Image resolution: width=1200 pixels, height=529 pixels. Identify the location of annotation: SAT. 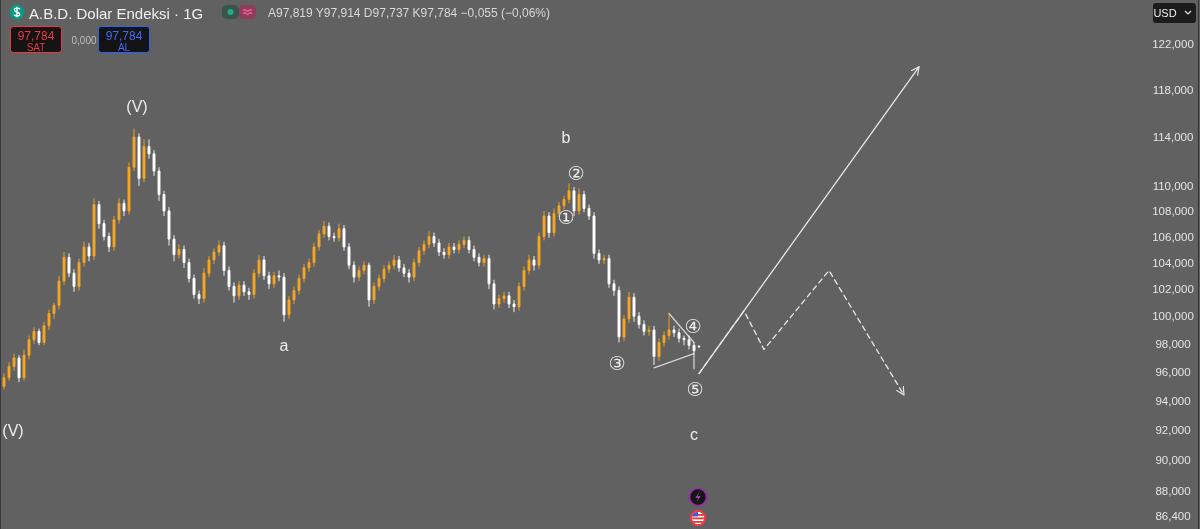
(36, 47).